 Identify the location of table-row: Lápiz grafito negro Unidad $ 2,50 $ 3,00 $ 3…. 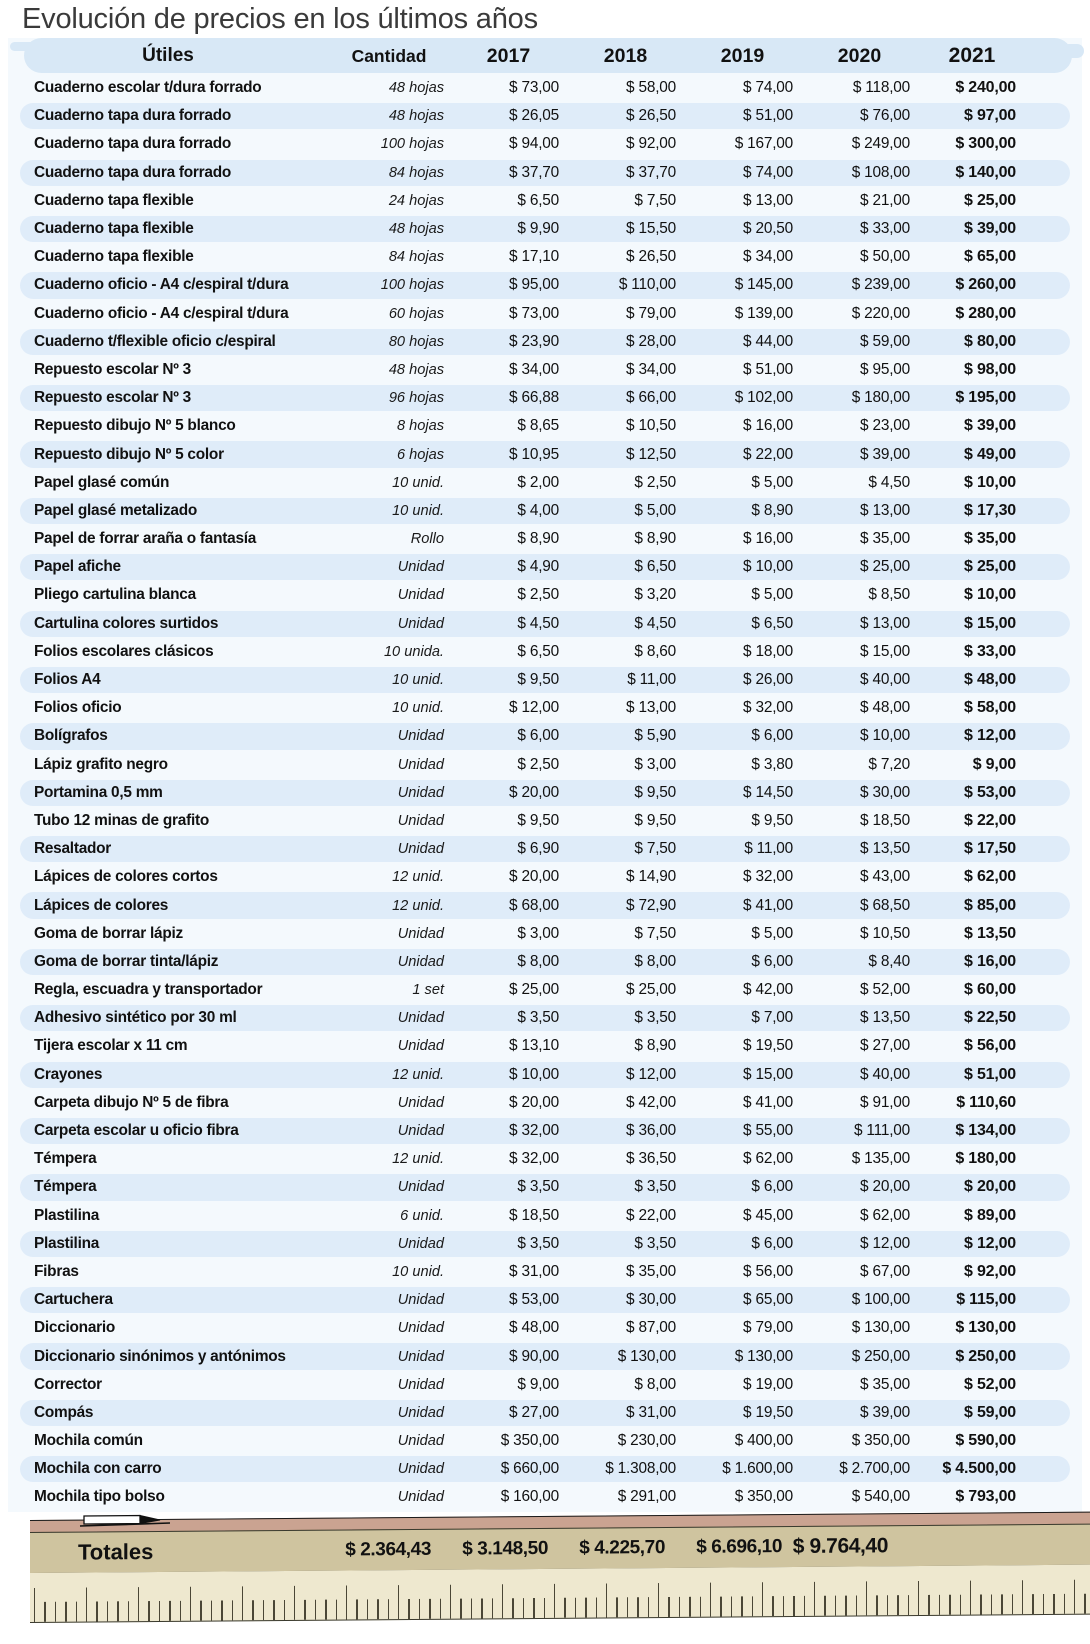
(545, 765).